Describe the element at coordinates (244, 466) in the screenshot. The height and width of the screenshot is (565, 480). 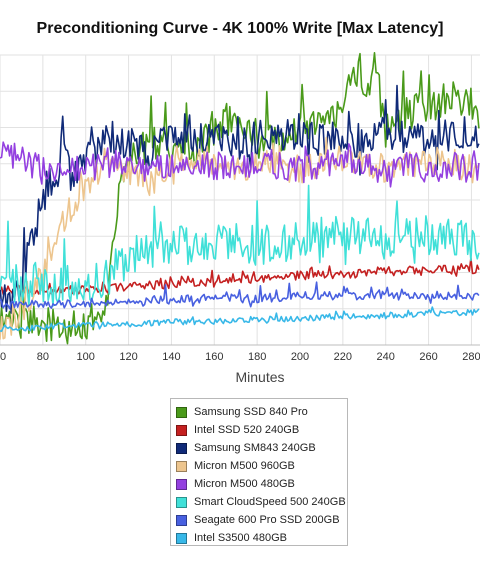
I see `legend-label: Micron M500 960GB` at that location.